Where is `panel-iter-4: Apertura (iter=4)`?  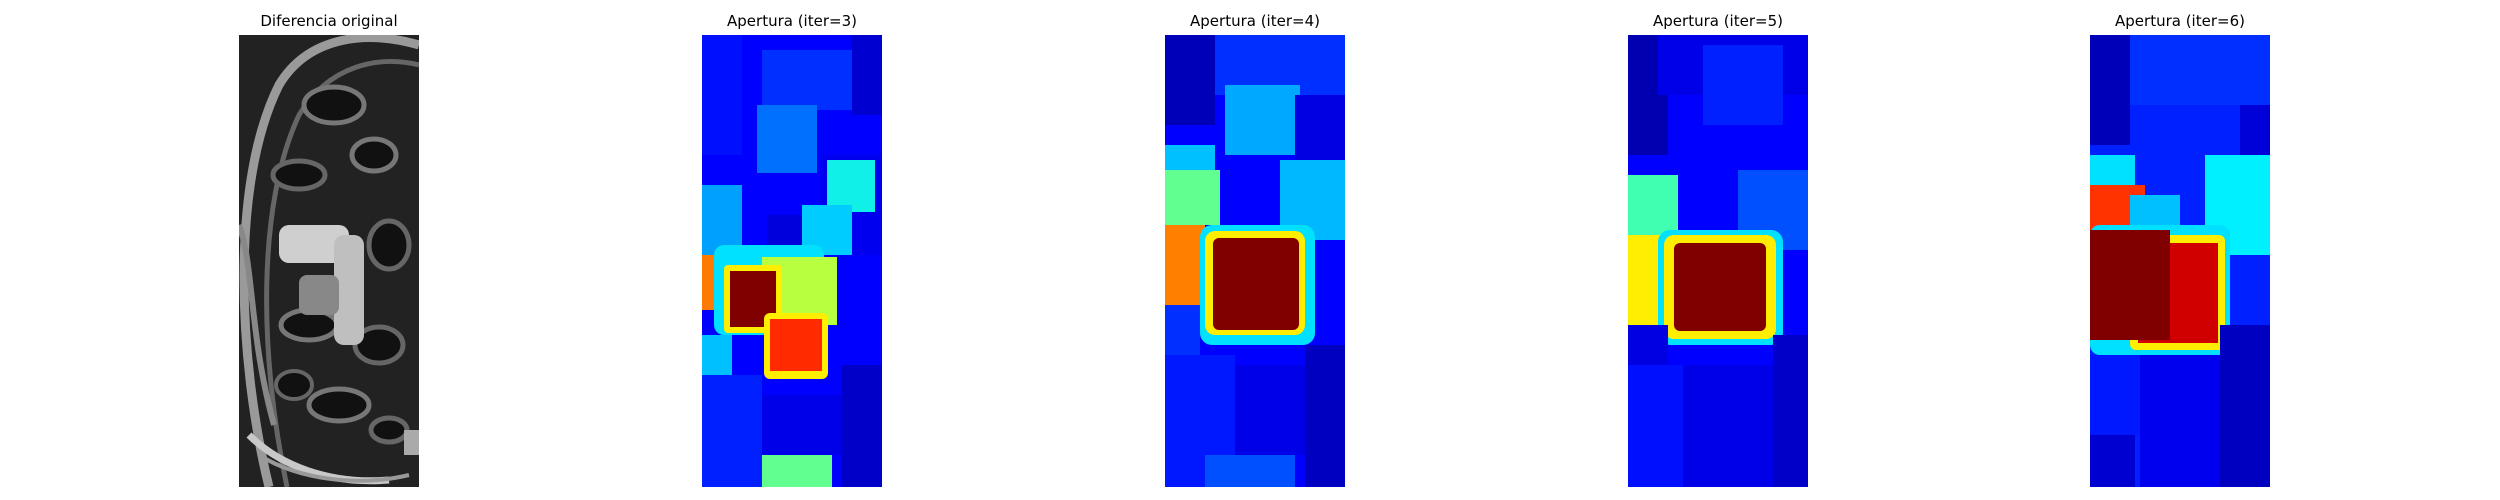 panel-iter-4: Apertura (iter=4) is located at coordinates (1255, 250).